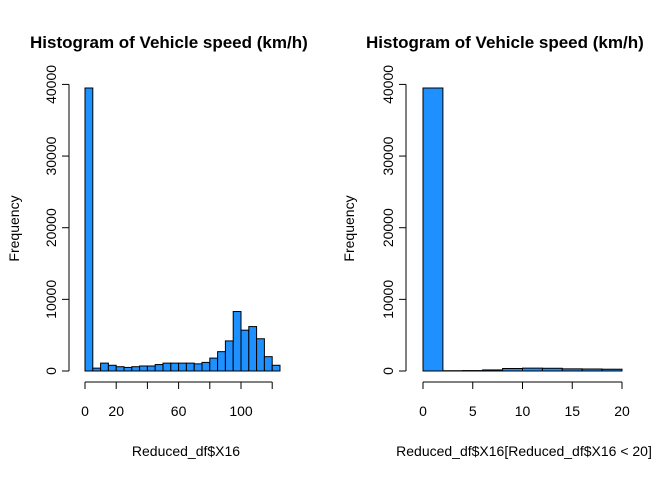 The image size is (672, 485). Describe the element at coordinates (176, 400) in the screenshot. I see `x-axis: 0 20 60 100` at that location.